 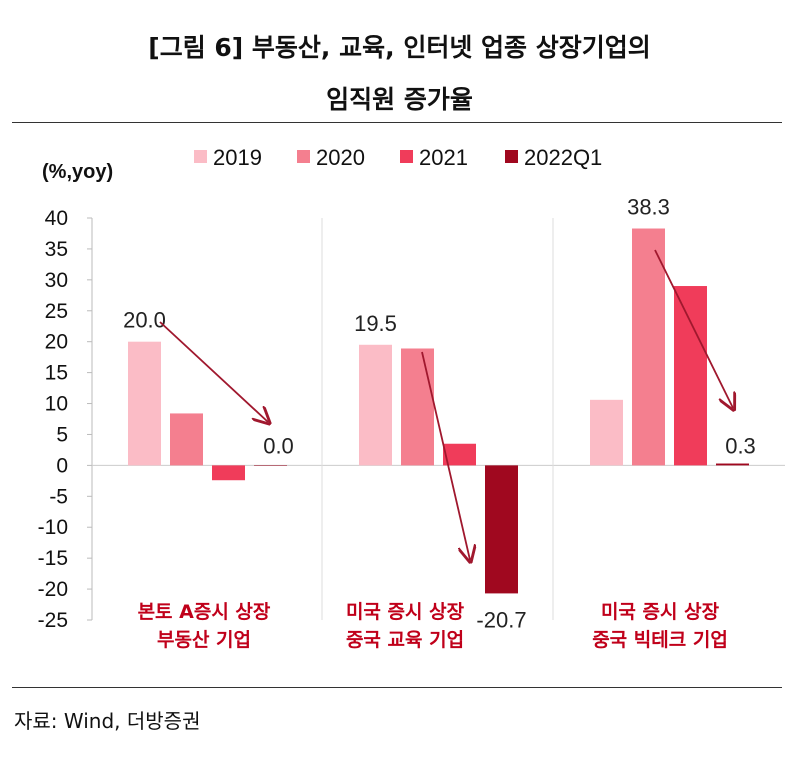 I want to click on data-label: 20.0, so click(x=144, y=320).